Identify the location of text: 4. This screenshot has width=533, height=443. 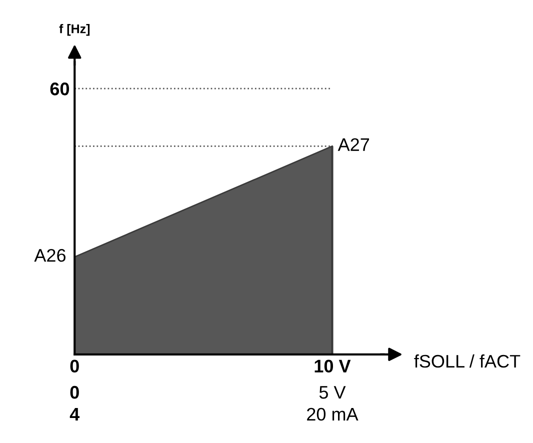
(75, 414).